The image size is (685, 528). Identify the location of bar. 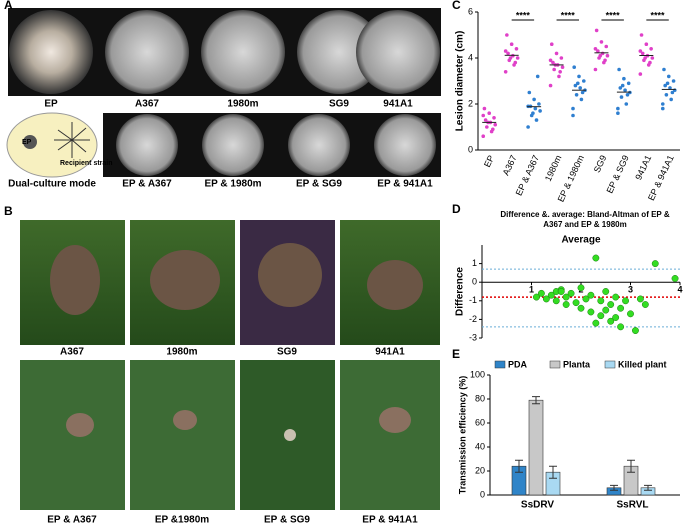
(536, 447).